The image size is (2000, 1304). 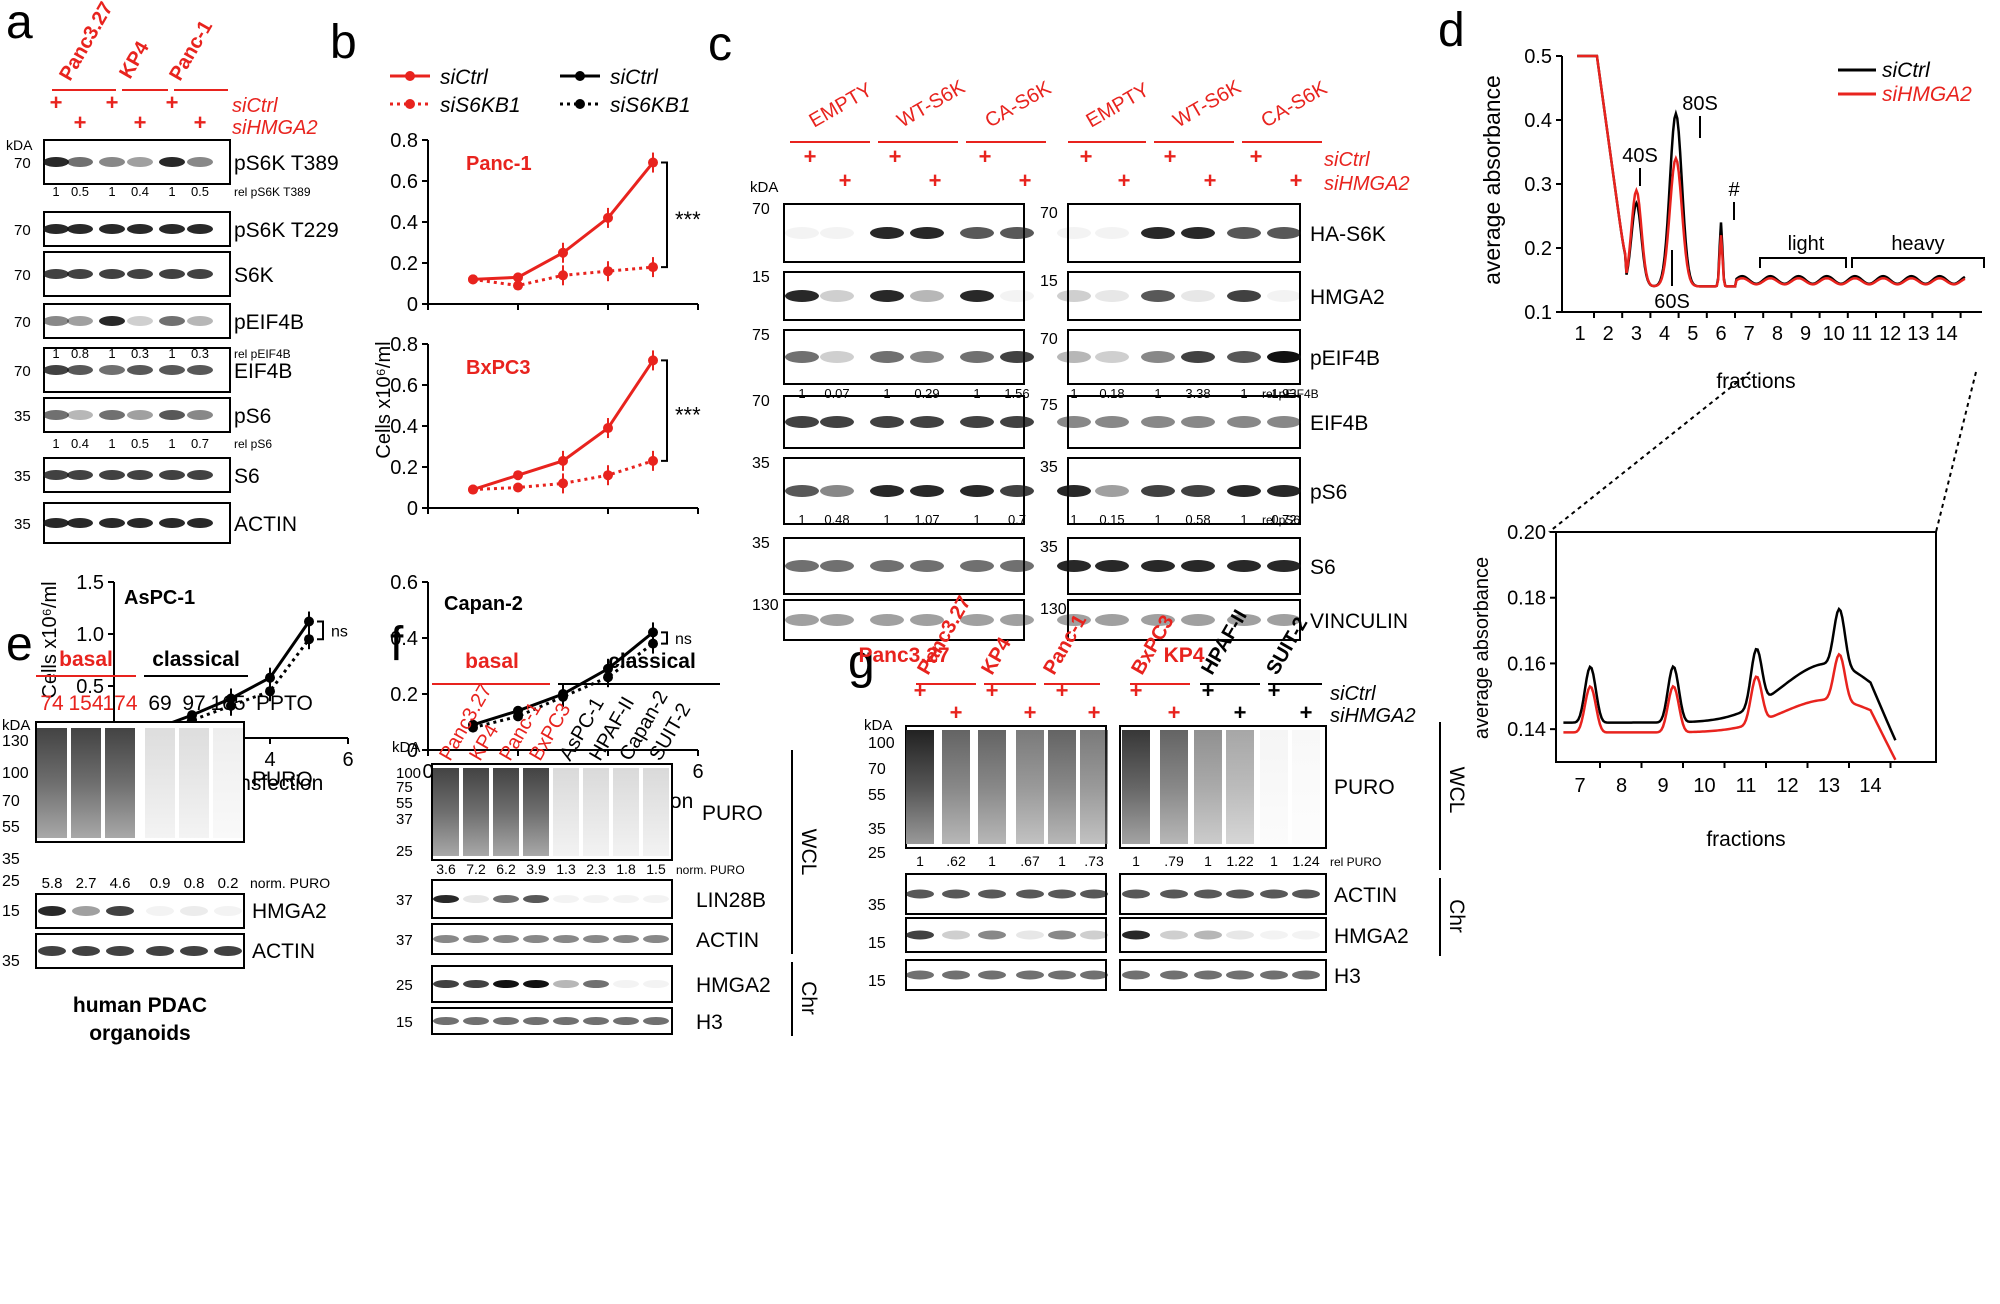 I want to click on c-marker-left: 70, so click(x=761, y=209).